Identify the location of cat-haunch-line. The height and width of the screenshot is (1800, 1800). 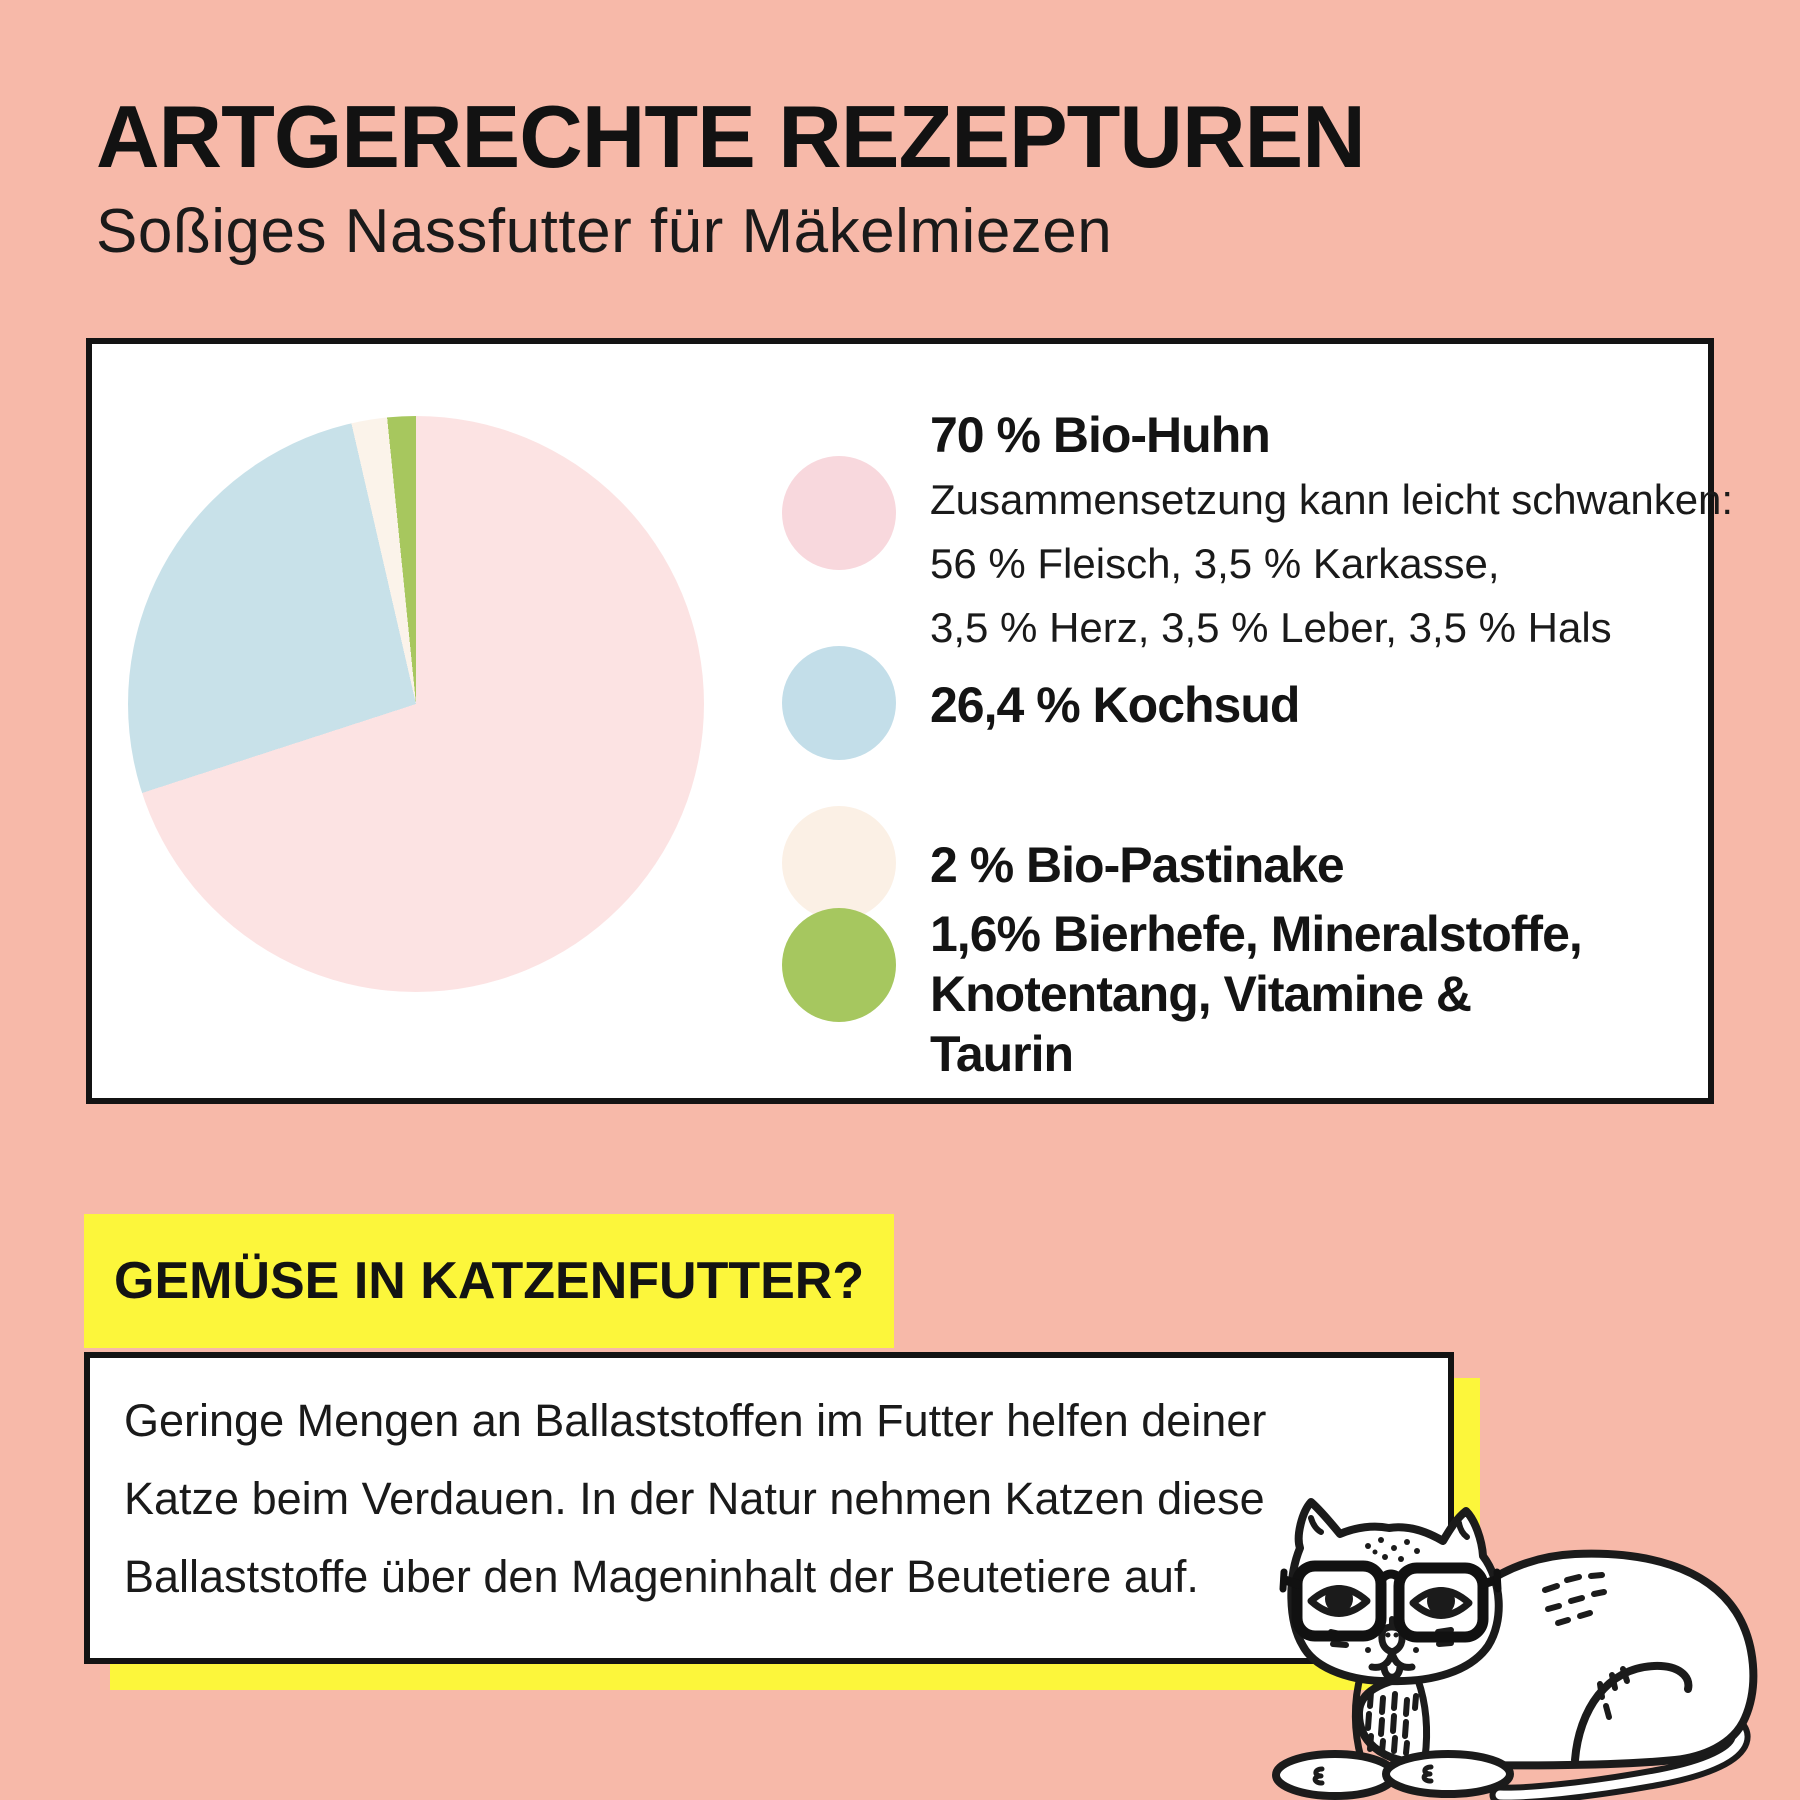
(1632, 1712).